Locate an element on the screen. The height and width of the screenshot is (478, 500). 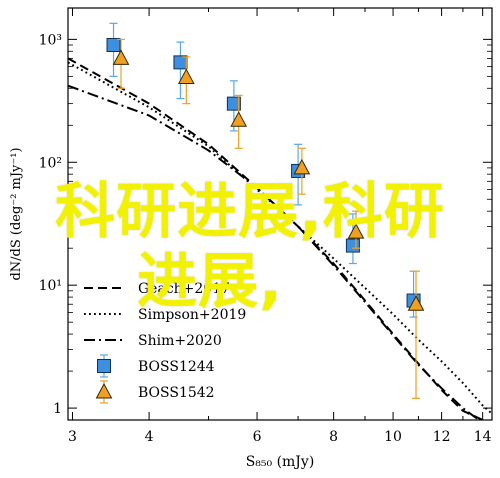
legend-label: Geach+2017 is located at coordinates (184, 289).